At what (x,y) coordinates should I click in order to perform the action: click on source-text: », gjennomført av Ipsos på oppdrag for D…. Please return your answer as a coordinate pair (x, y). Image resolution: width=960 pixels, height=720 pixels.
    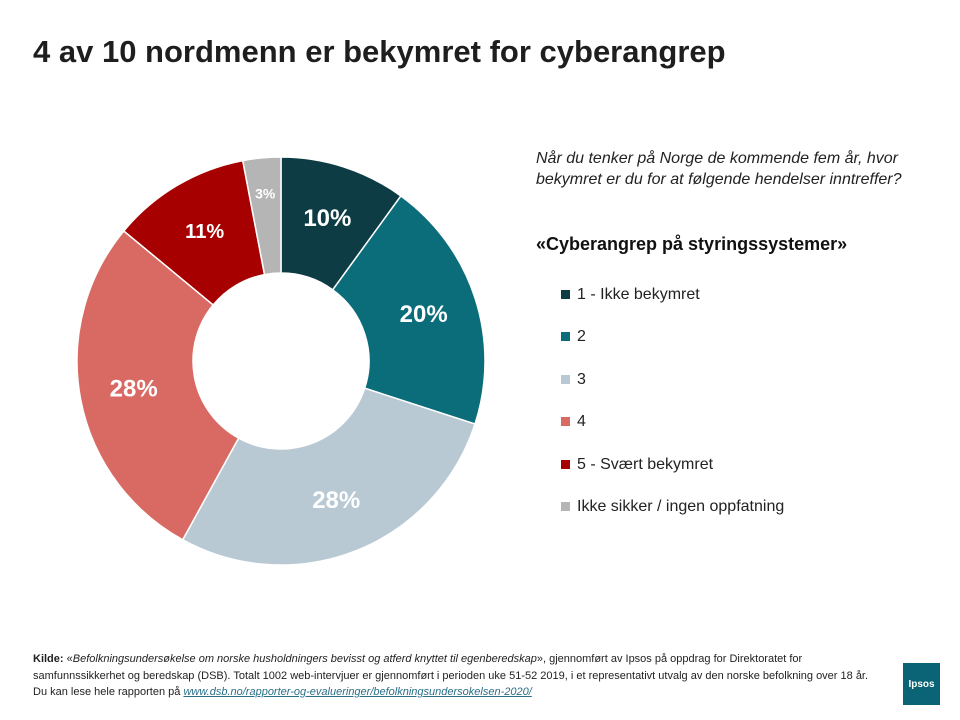
    Looking at the image, I should click on (451, 675).